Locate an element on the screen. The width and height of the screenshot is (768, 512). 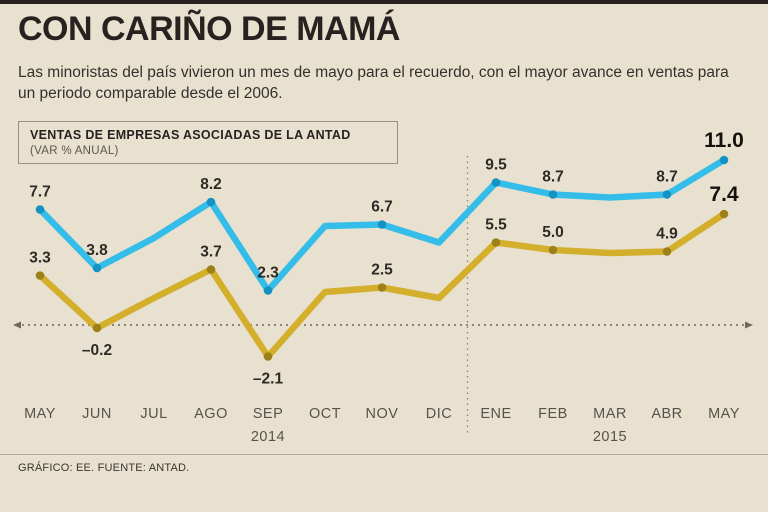
serie-azul-value-label: 6.7 is located at coordinates (382, 207).